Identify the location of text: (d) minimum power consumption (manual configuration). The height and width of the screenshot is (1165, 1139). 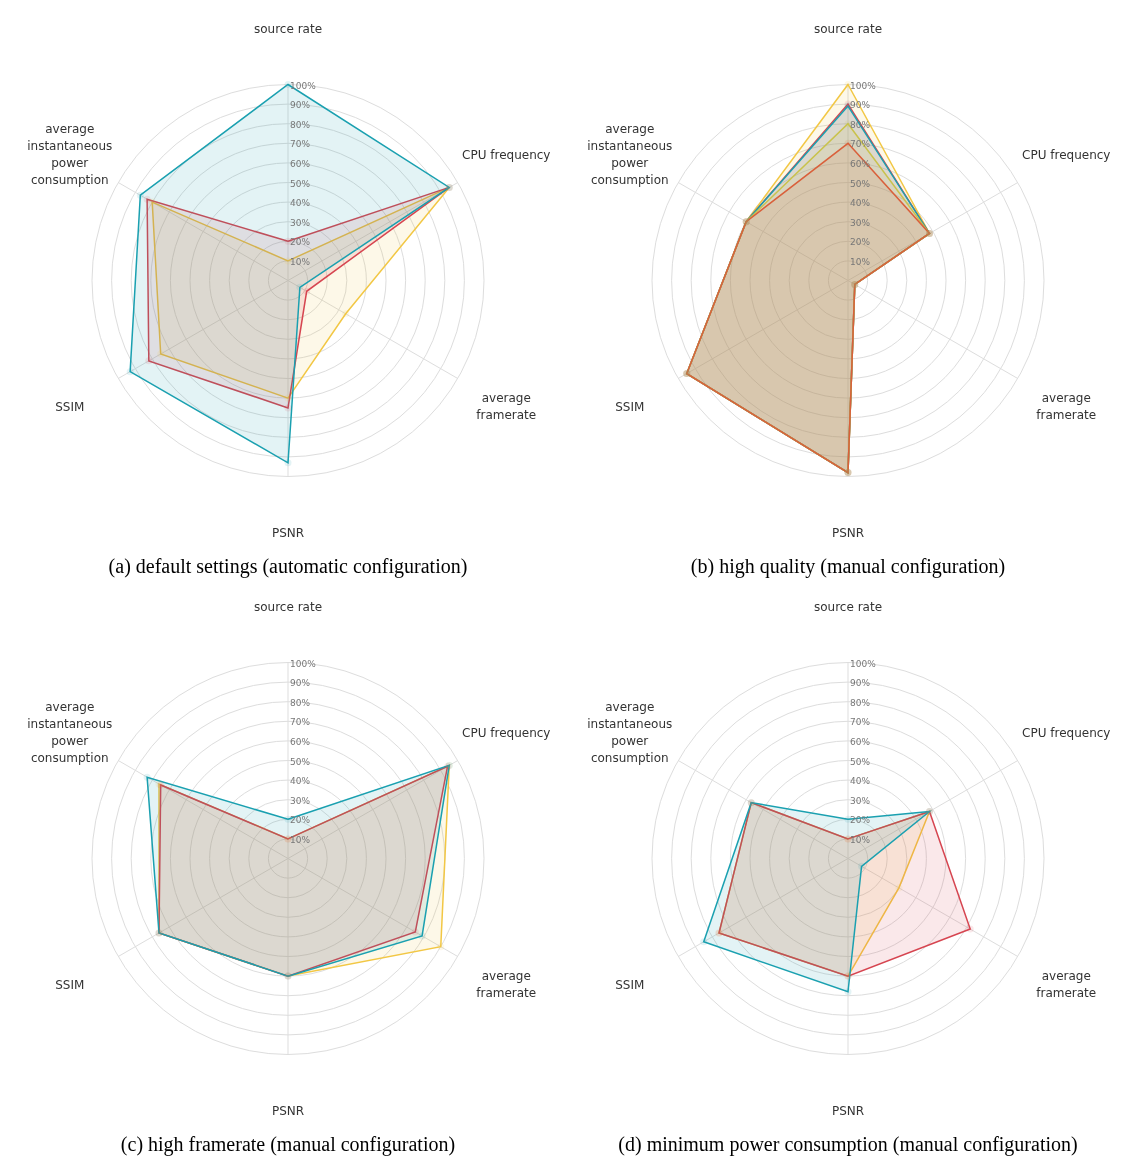
(848, 1144).